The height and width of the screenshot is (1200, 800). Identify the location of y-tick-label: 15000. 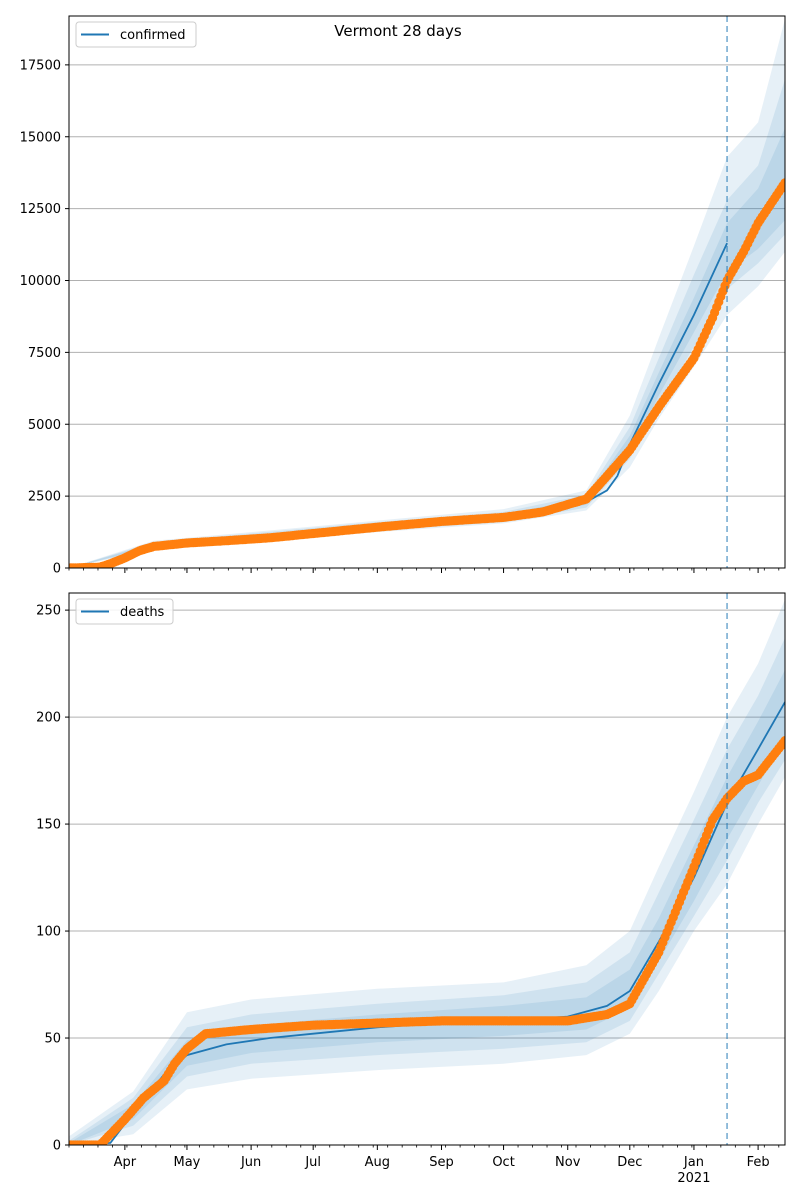
(40, 137).